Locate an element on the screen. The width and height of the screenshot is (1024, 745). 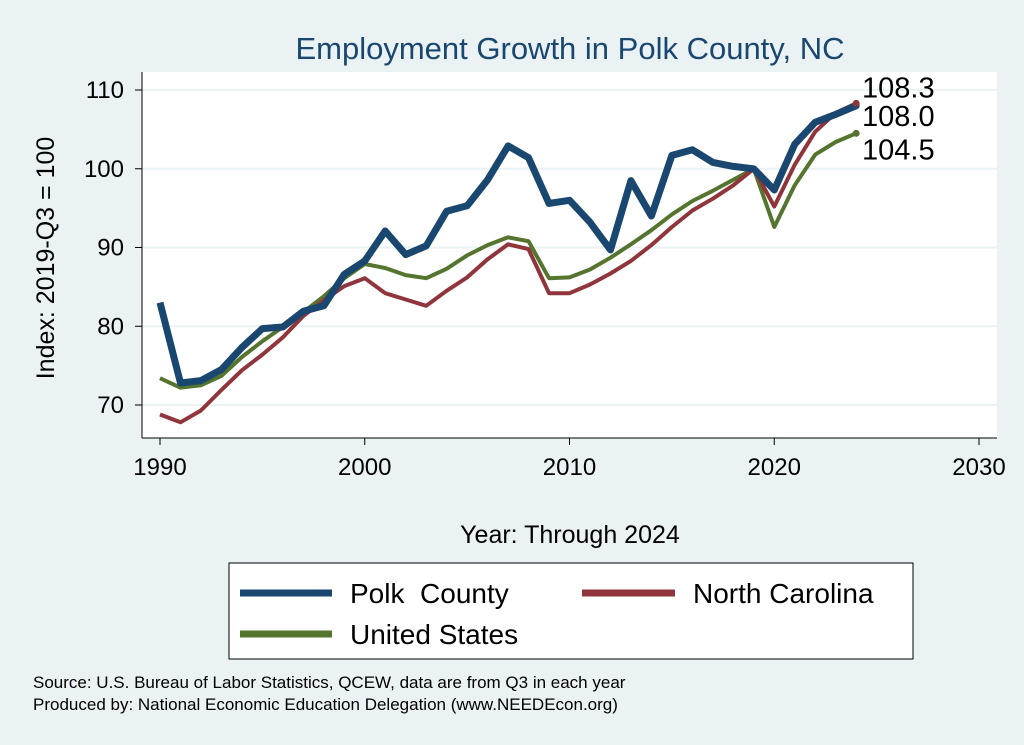
end-label-0: 108.0 is located at coordinates (898, 117).